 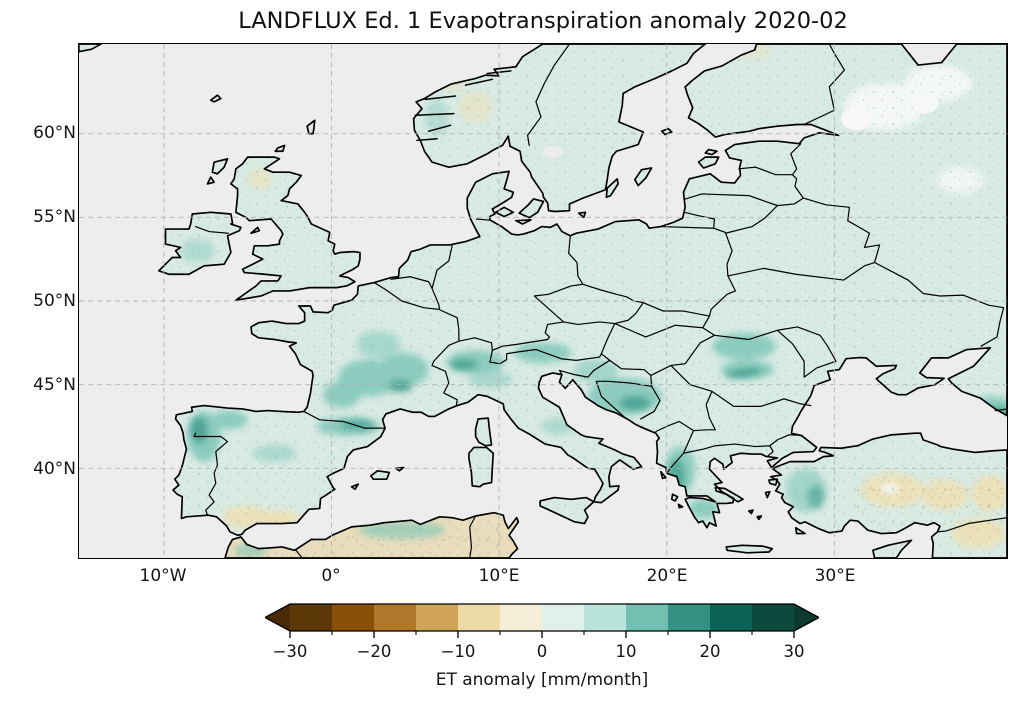 I want to click on lon-label-0: 0°, so click(x=331, y=576).